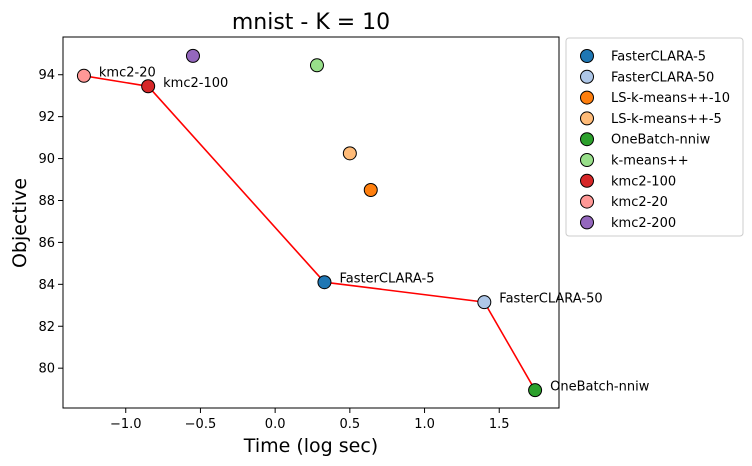  I want to click on x-tick-label: −1.0, so click(126, 424).